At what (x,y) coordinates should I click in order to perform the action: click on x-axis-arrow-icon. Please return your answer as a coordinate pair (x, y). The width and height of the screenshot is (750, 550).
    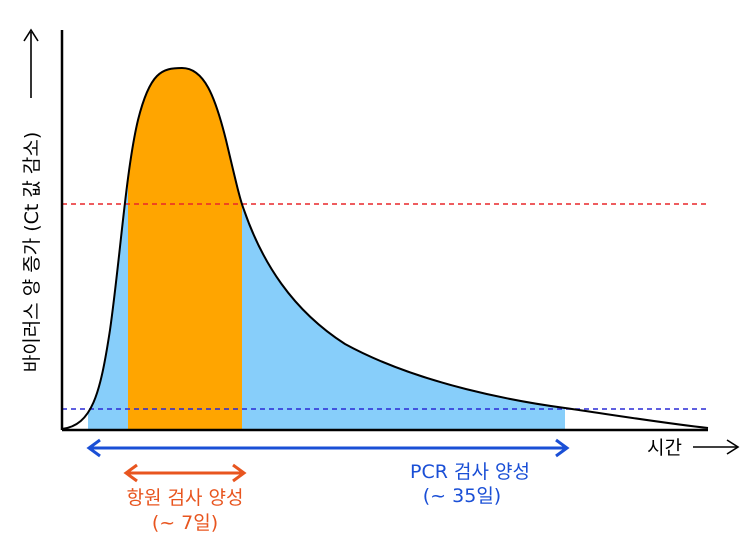
    Looking at the image, I should click on (716, 447).